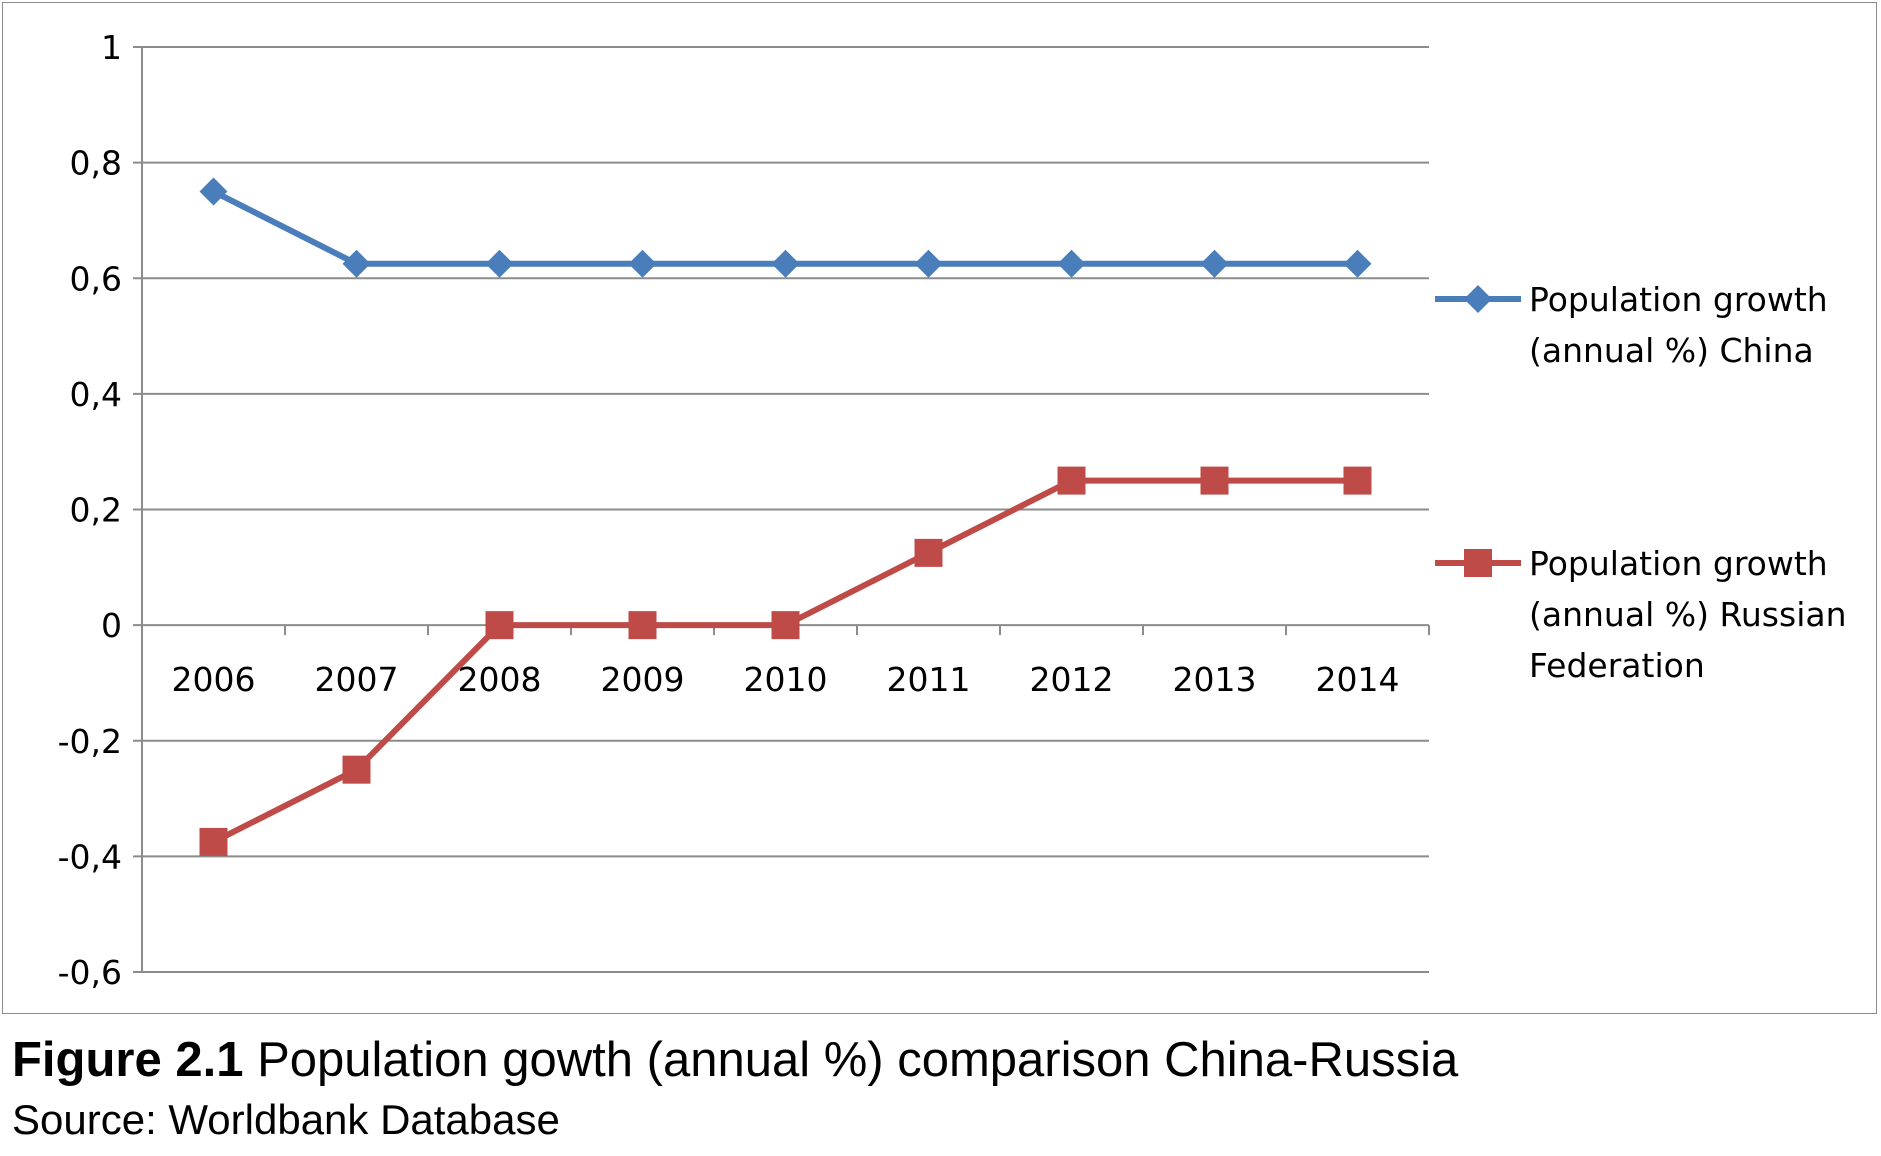  Describe the element at coordinates (1631, 325) in the screenshot. I see `legend-item-1: Population growth (annual %) China` at that location.